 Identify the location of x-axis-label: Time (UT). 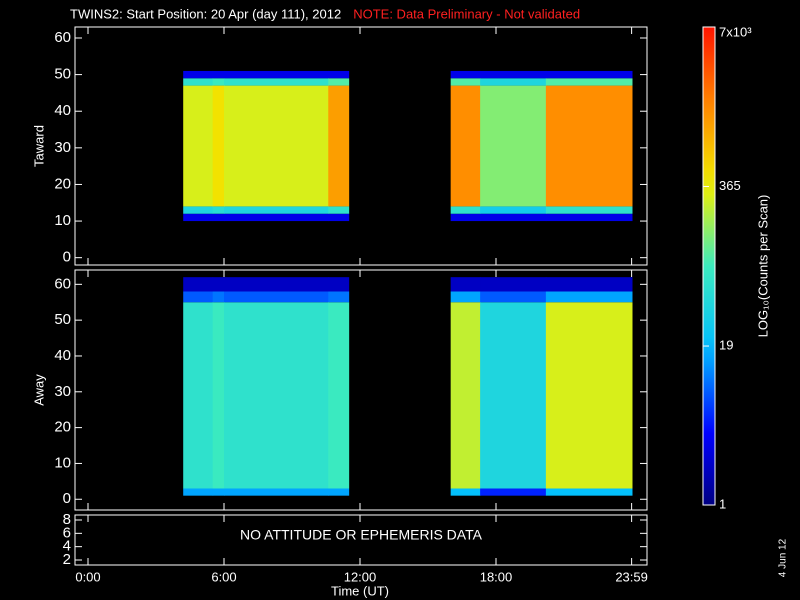
(360, 590).